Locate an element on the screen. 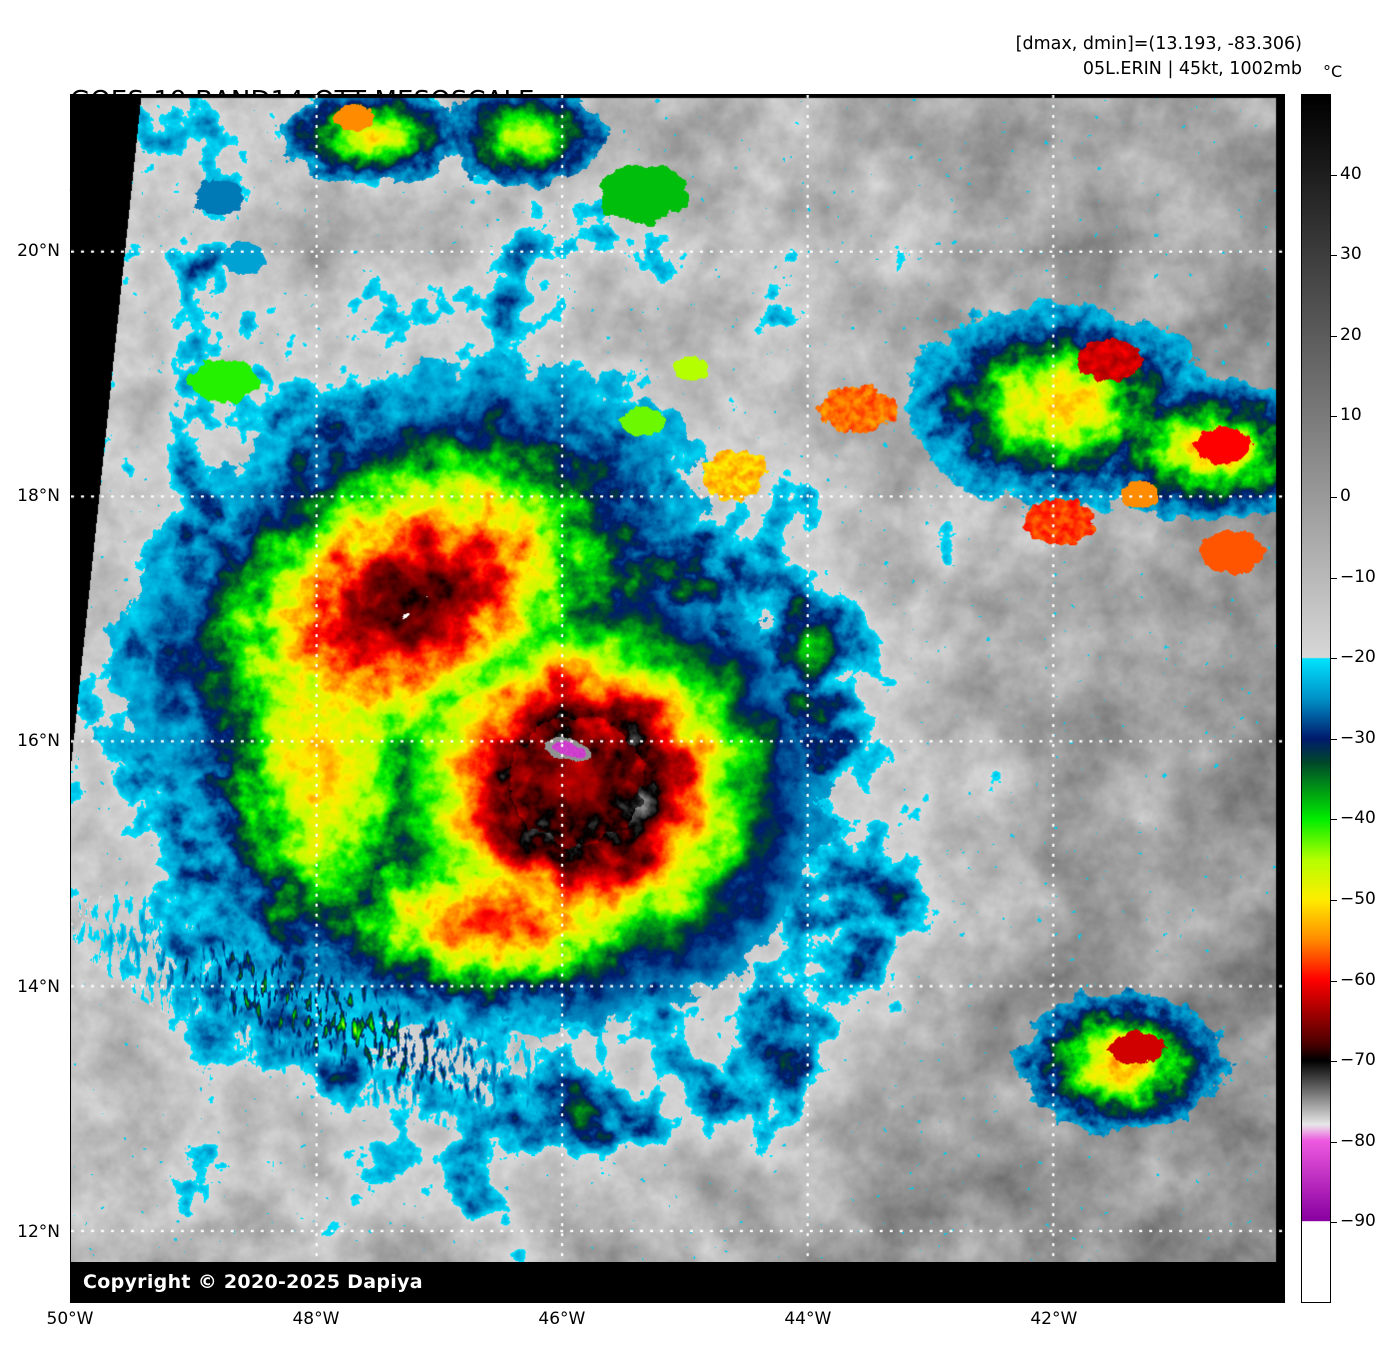 The image size is (1390, 1359). colorbar-tick-label: −90 is located at coordinates (1358, 1221).